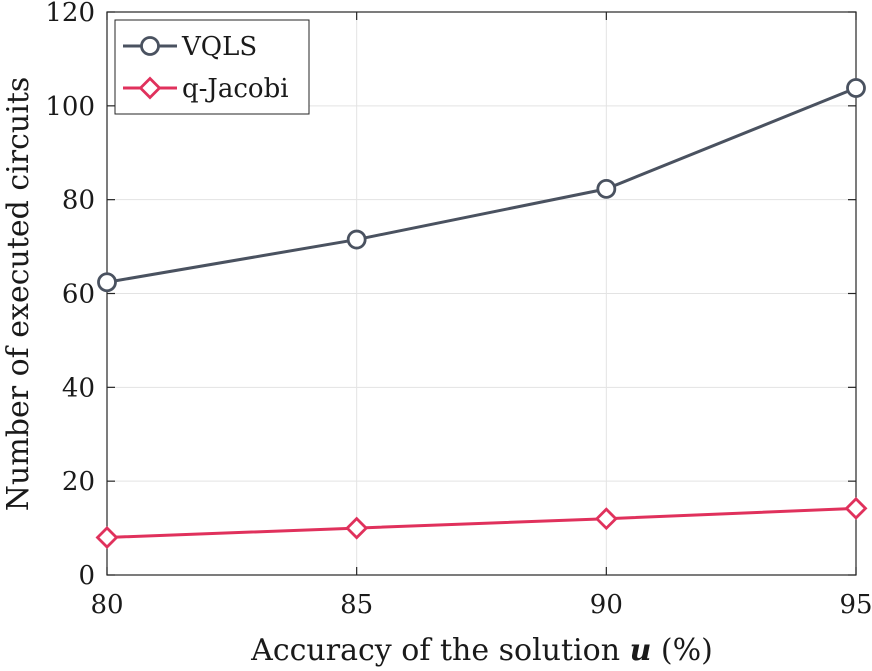 This screenshot has height=671, width=872. I want to click on series-line, so click(481, 522).